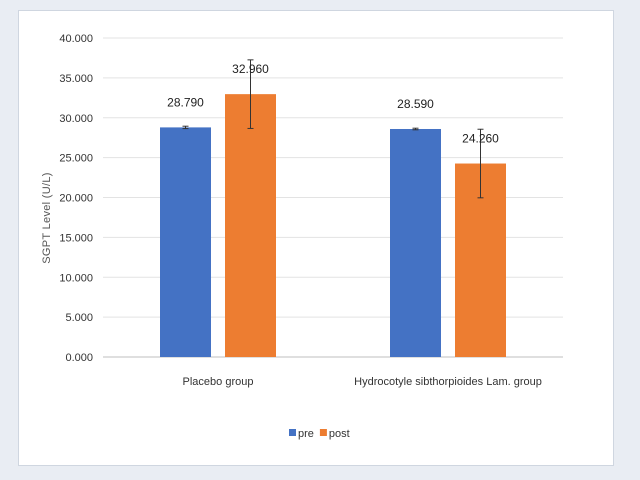  Describe the element at coordinates (76, 159) in the screenshot. I see `y-tick-label: 25.000` at that location.